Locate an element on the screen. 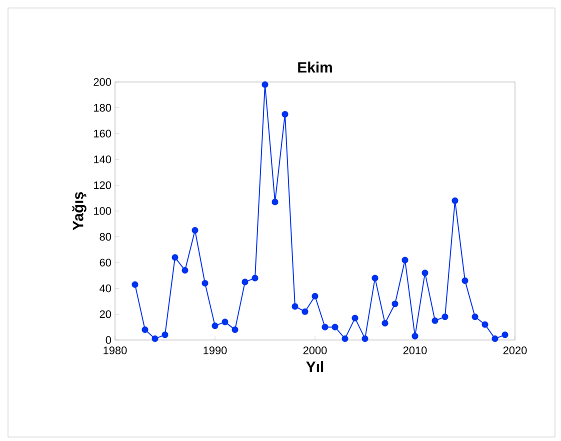 Image resolution: width=561 pixels, height=441 pixels. x-axis-title: Yıl is located at coordinates (315, 366).